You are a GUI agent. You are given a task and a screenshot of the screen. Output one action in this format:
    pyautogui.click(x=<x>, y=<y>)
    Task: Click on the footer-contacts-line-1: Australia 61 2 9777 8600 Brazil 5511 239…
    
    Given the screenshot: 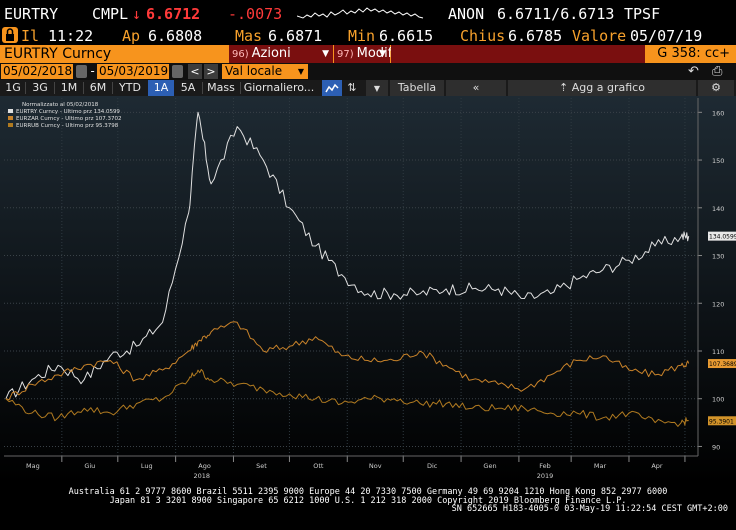 What is the action you would take?
    pyautogui.click(x=368, y=492)
    